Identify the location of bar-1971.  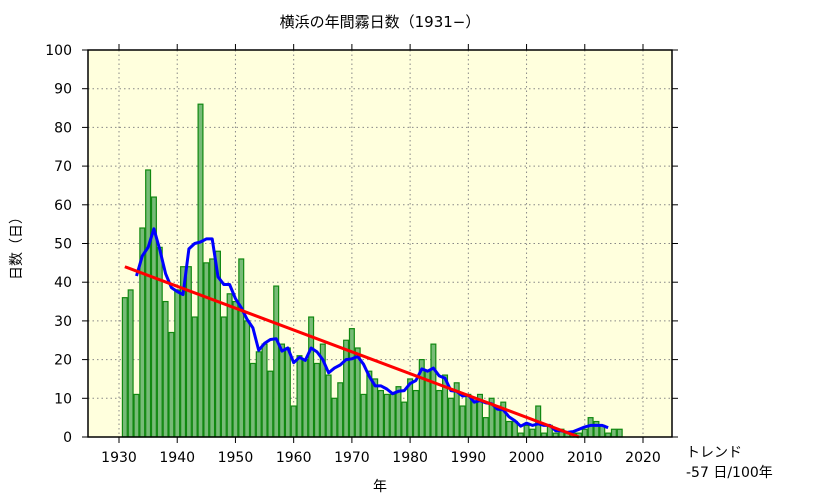
(357, 392).